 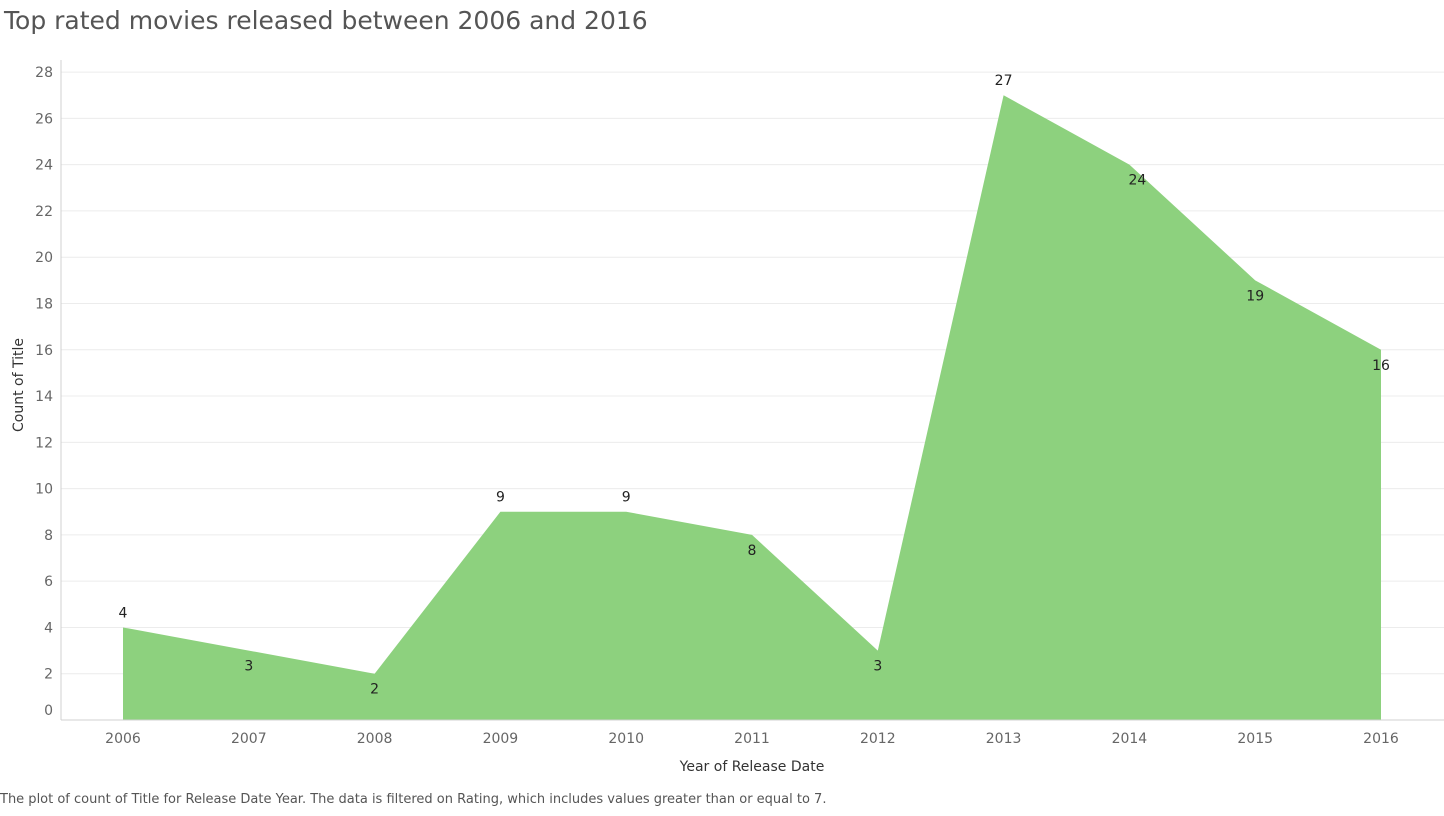 I want to click on x-axis-title: Year of Release Date, so click(x=752, y=767).